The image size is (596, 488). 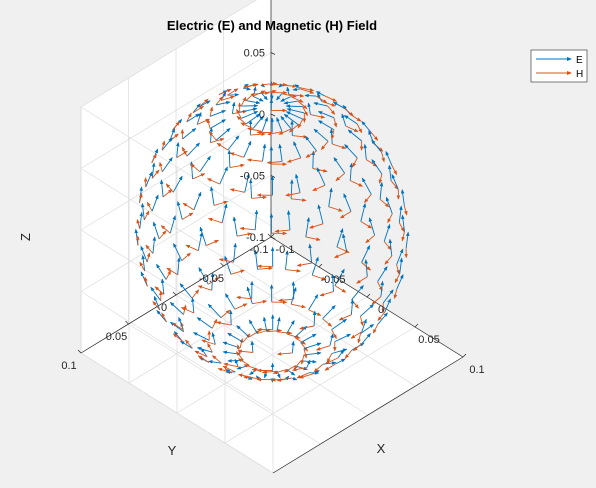 I want to click on x-tick-label: 0.1, so click(x=476, y=370).